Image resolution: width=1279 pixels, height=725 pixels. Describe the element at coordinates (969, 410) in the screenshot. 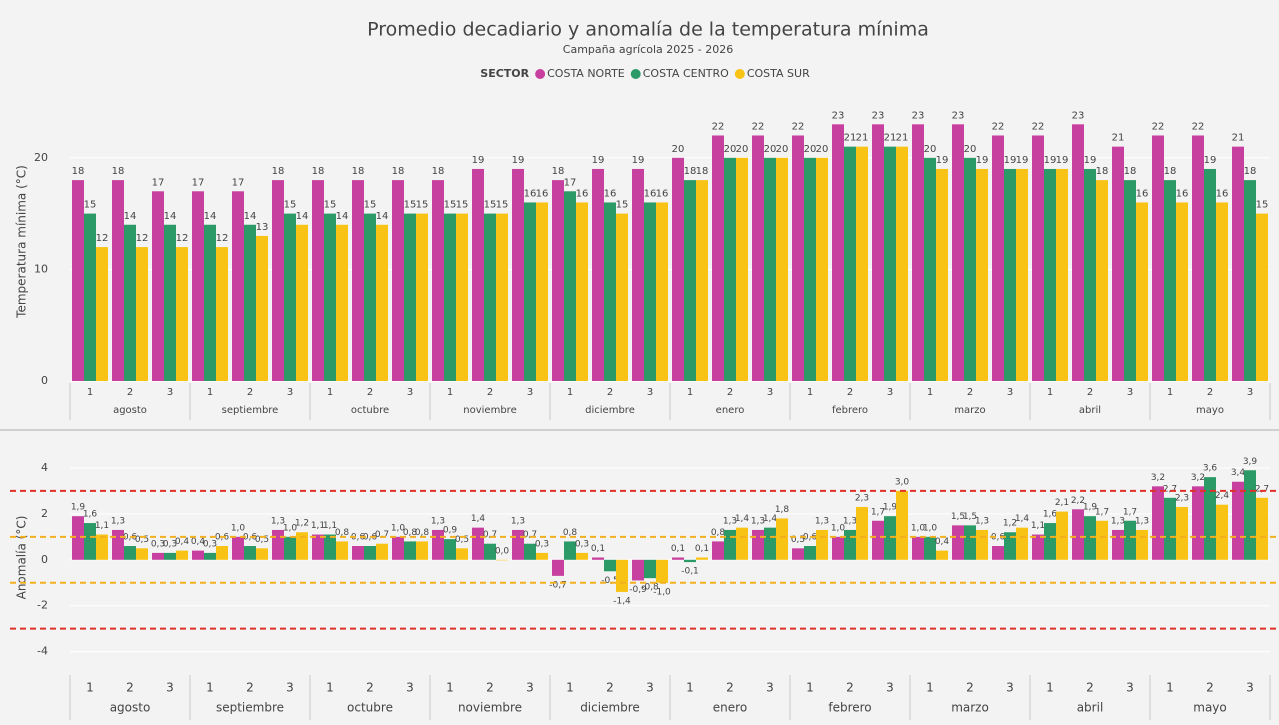

I see `x-group-label: marzo` at that location.